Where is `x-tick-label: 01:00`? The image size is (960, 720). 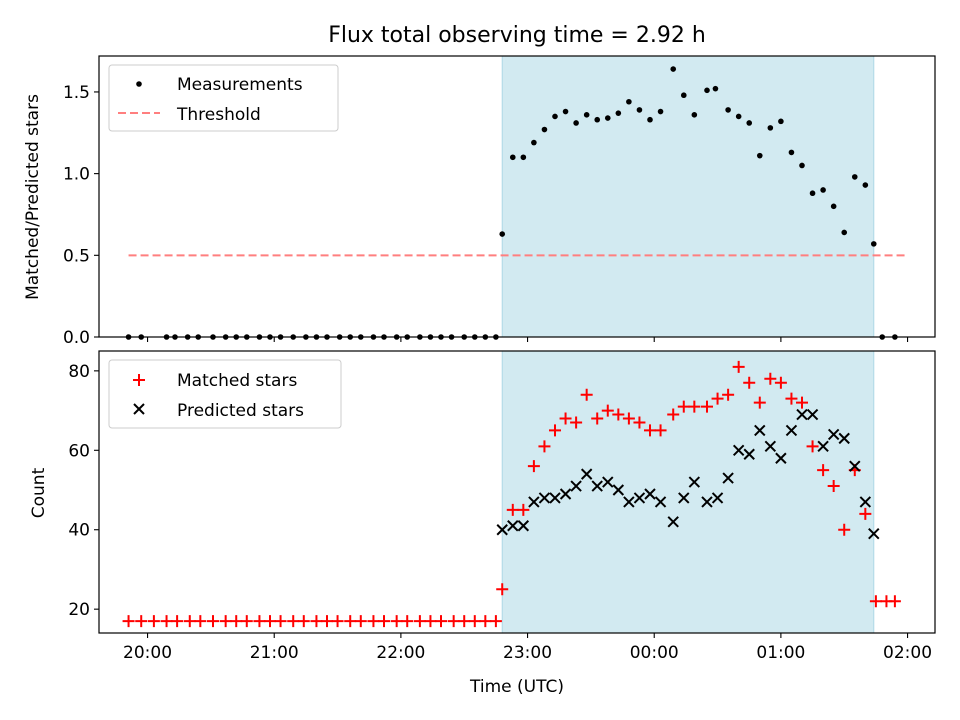 x-tick-label: 01:00 is located at coordinates (780, 653).